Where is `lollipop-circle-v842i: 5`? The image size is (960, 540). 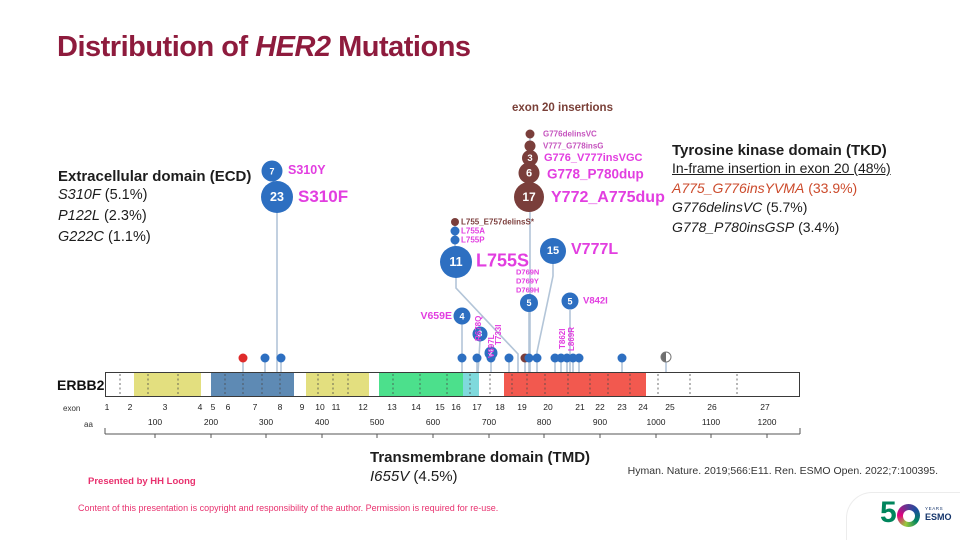 lollipop-circle-v842i: 5 is located at coordinates (570, 301).